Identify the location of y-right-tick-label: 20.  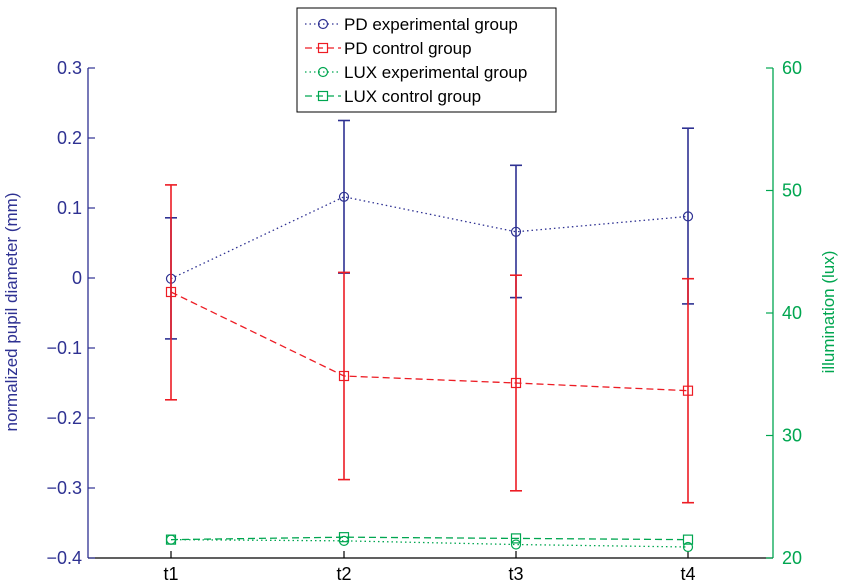
(792, 558).